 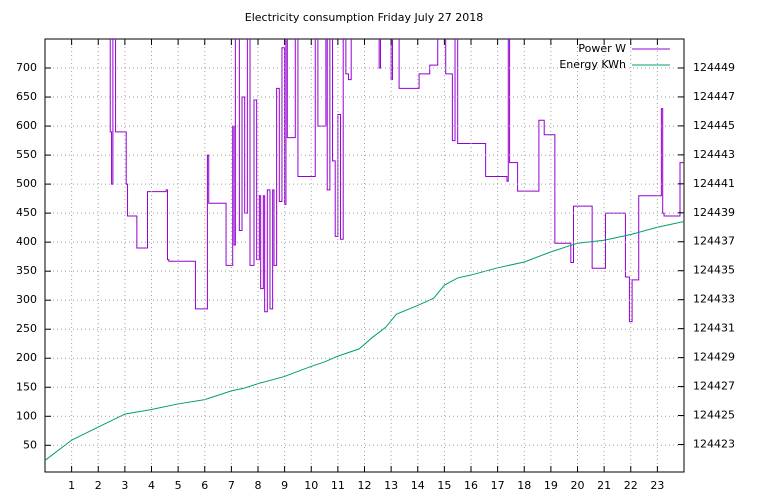 What do you see at coordinates (26, 125) in the screenshot?
I see `y-tick-label: 600` at bounding box center [26, 125].